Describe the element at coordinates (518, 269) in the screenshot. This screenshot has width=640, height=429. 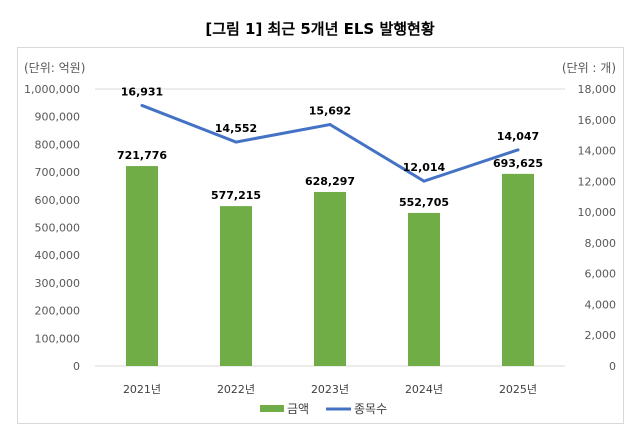
I see `bar-2025년` at that location.